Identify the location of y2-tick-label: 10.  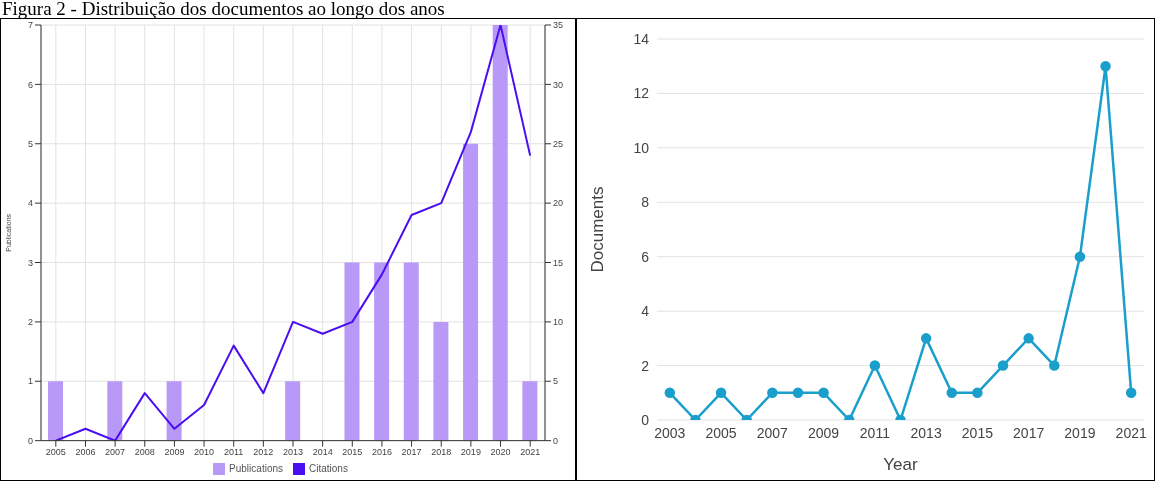
(558, 322).